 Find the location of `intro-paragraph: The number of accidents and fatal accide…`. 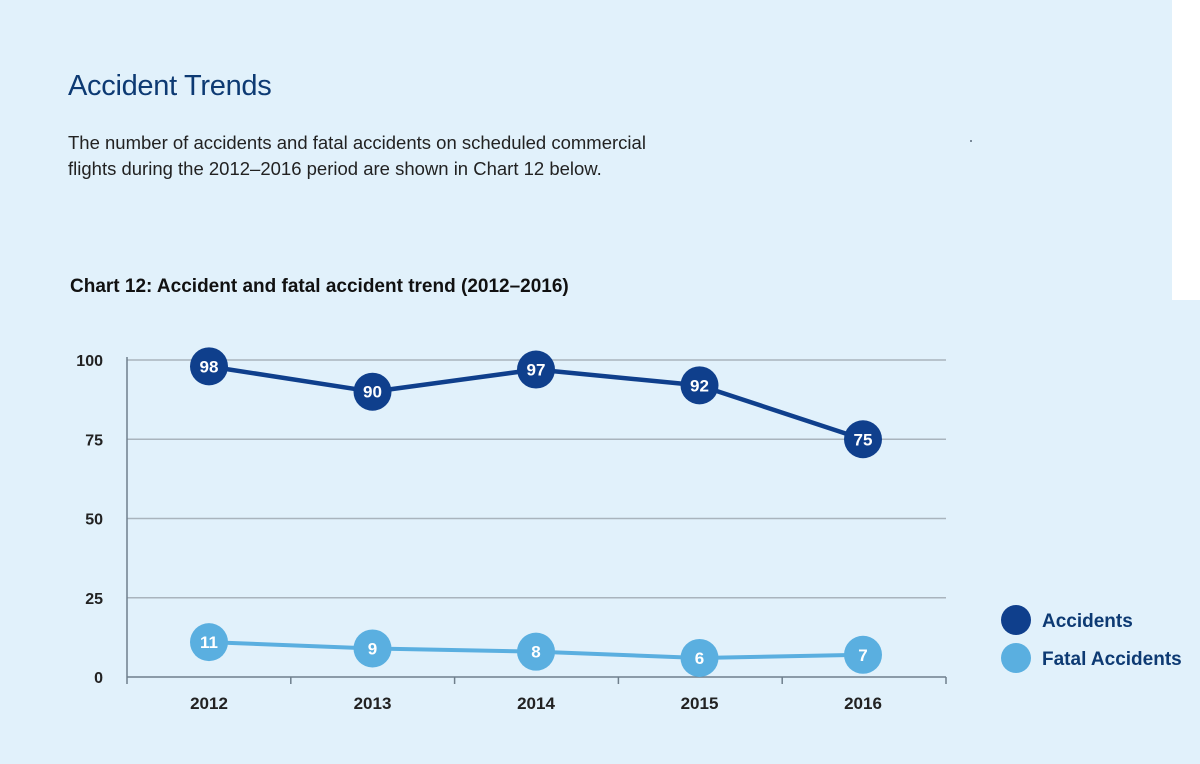

intro-paragraph: The number of accidents and fatal accide… is located at coordinates (357, 155).